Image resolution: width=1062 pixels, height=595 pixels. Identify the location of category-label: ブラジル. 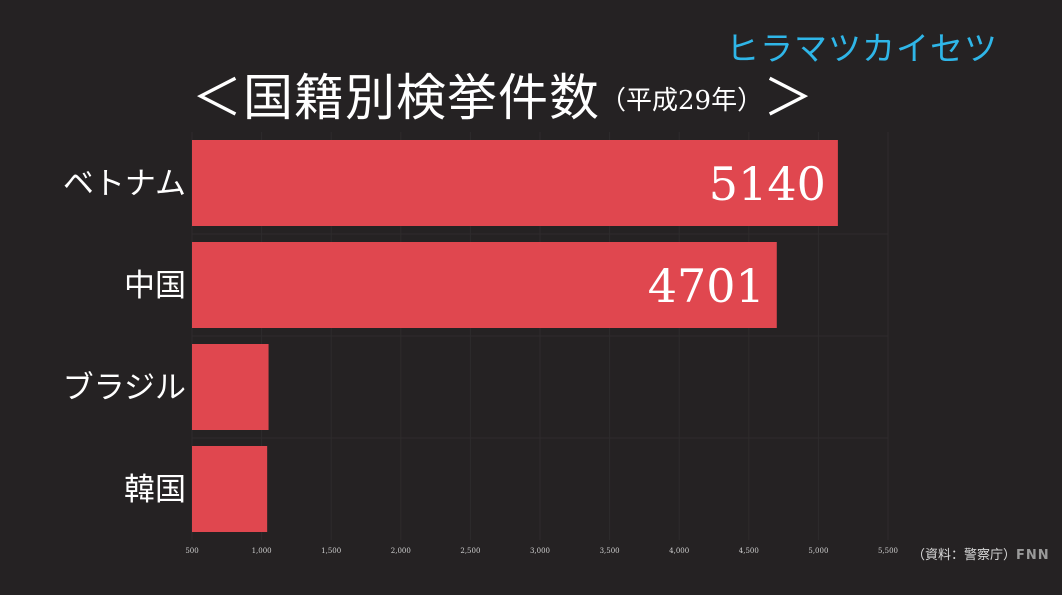
(124, 388).